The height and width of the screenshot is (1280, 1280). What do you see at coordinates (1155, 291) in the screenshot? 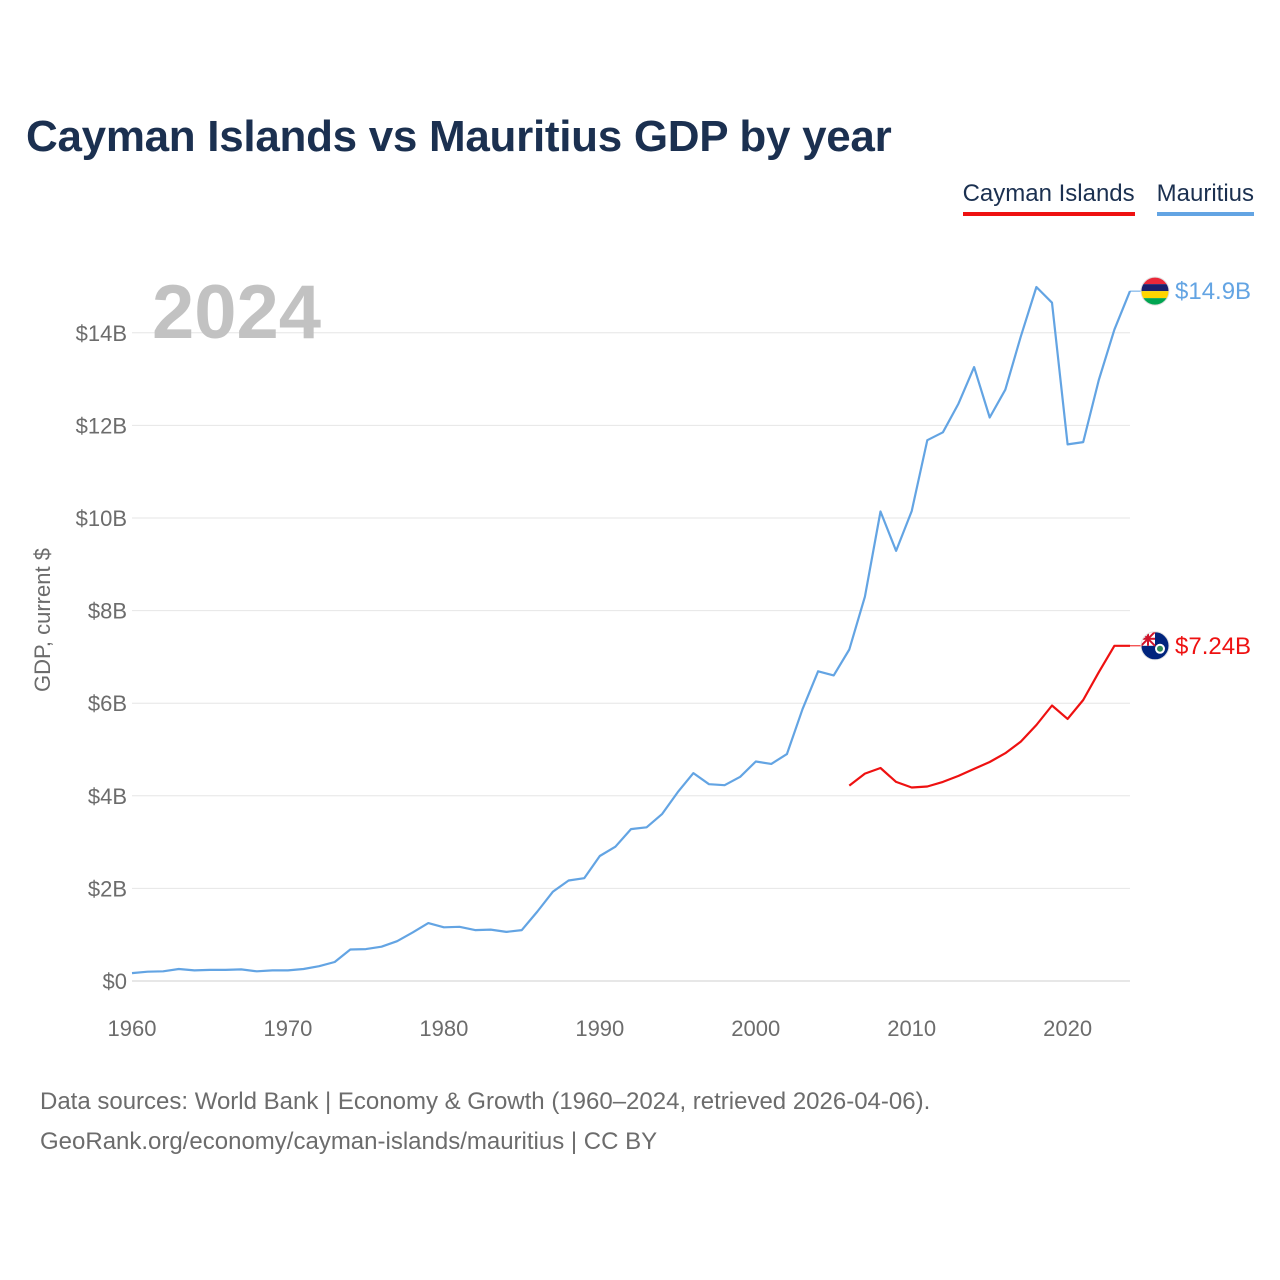
I see `mauritius-flag-icon` at bounding box center [1155, 291].